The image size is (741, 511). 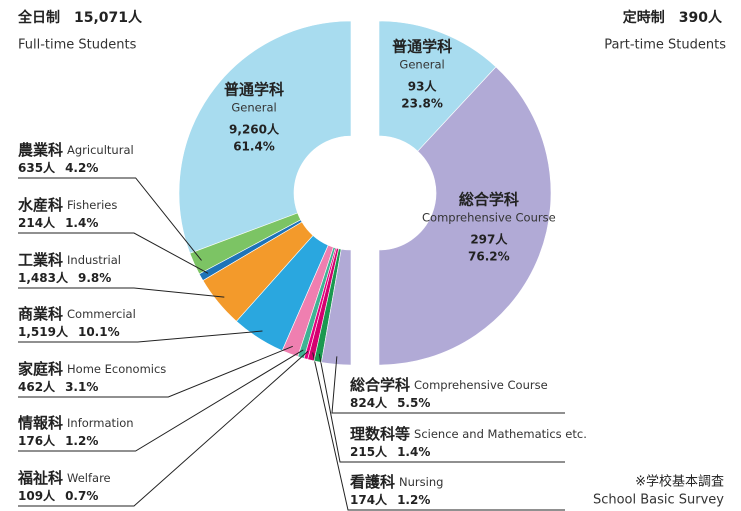 What do you see at coordinates (489, 239) in the screenshot?
I see `count-label: 297人` at bounding box center [489, 239].